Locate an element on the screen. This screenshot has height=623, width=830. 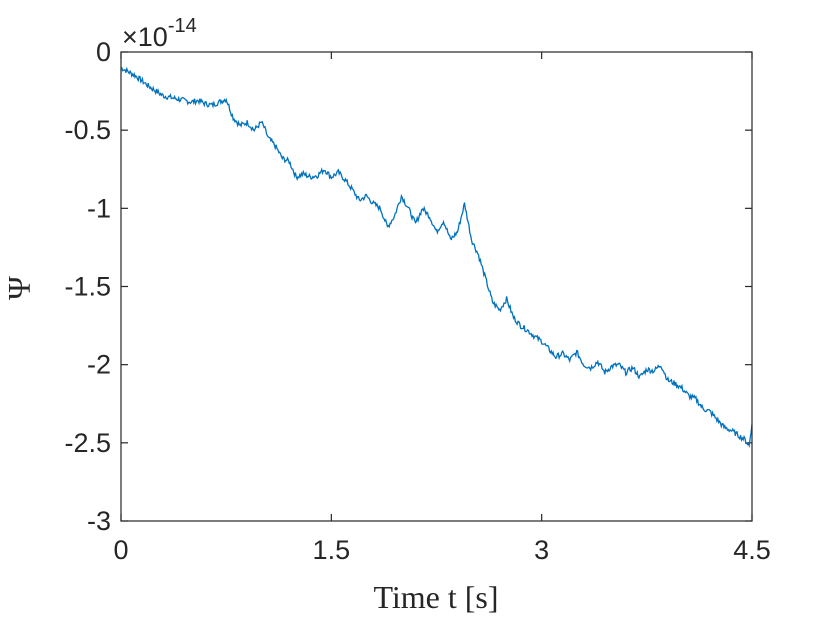
y-tick-label: -3 is located at coordinates (99, 521).